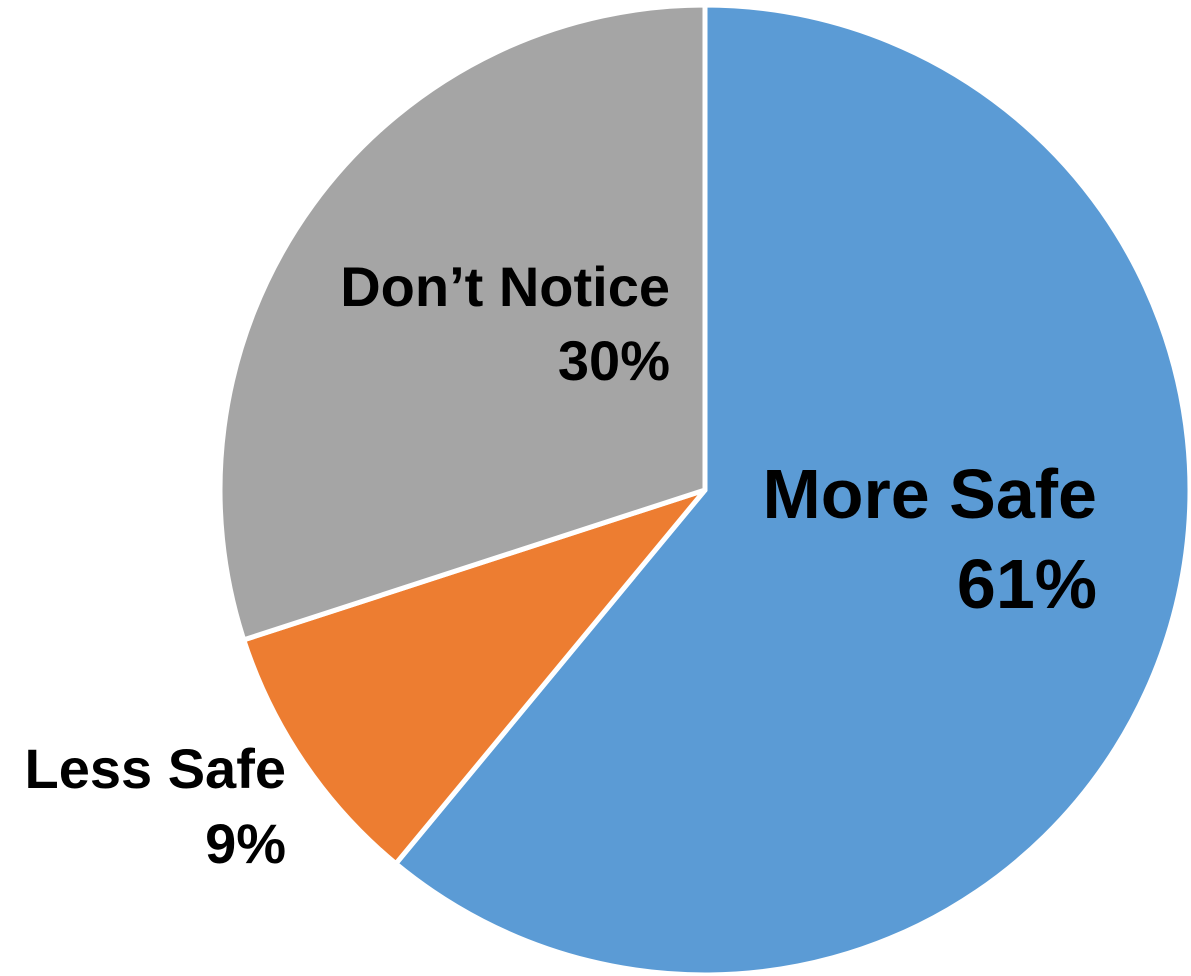 The height and width of the screenshot is (976, 1191). I want to click on data-label-more-safe-name: More Safe, so click(929, 494).